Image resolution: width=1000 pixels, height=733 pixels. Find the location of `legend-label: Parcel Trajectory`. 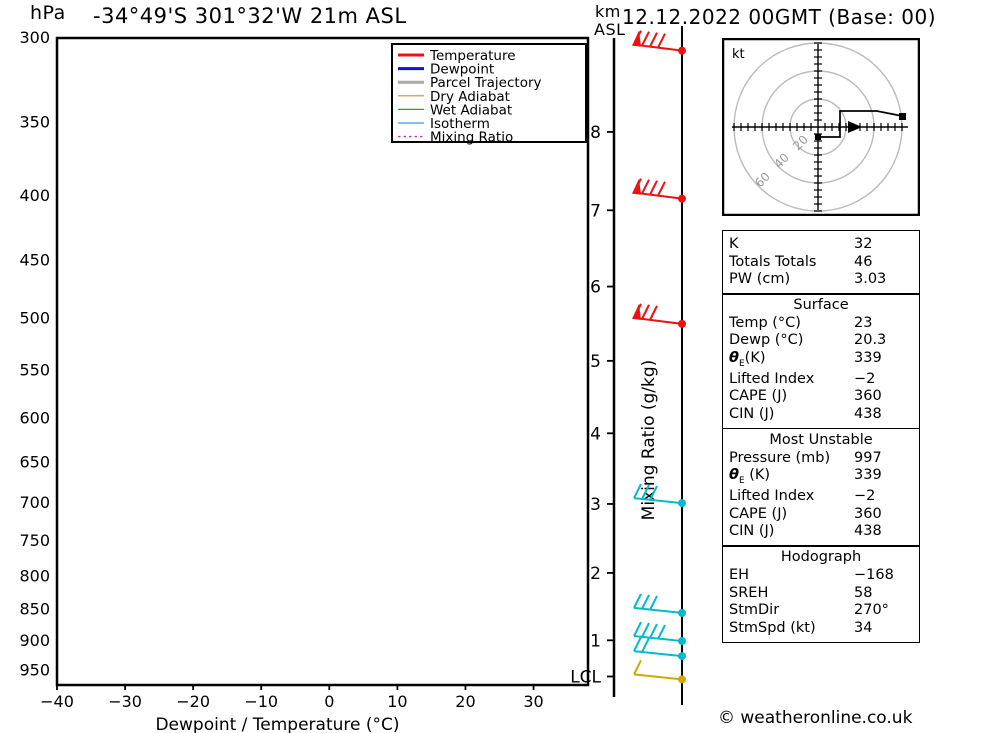

legend-label: Parcel Trajectory is located at coordinates (486, 83).